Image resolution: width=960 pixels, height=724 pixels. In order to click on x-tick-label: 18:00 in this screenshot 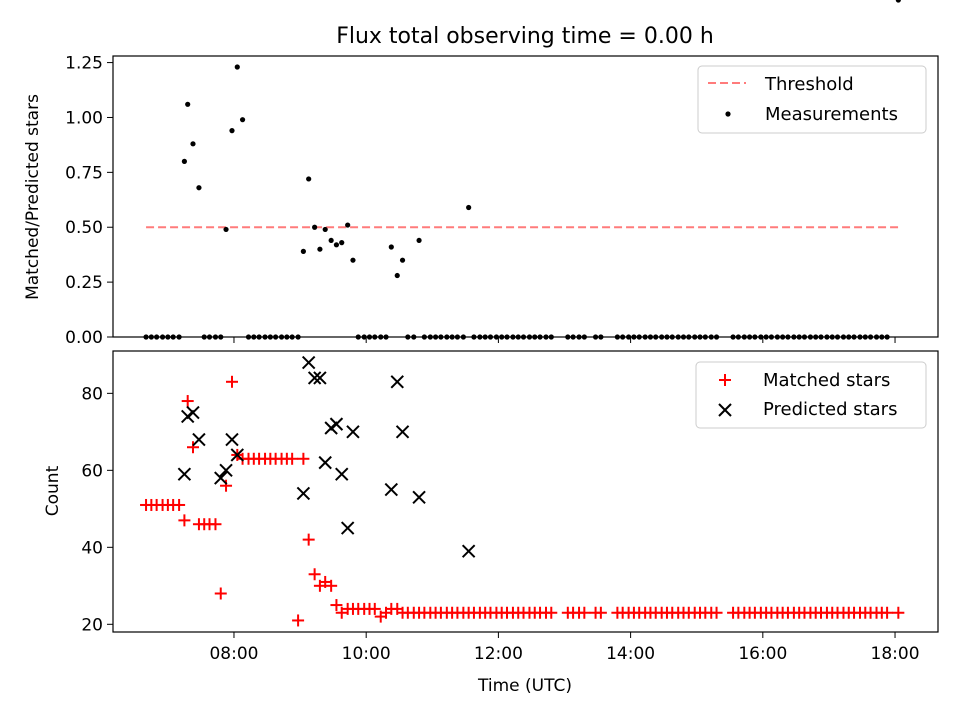, I will do `click(895, 654)`.